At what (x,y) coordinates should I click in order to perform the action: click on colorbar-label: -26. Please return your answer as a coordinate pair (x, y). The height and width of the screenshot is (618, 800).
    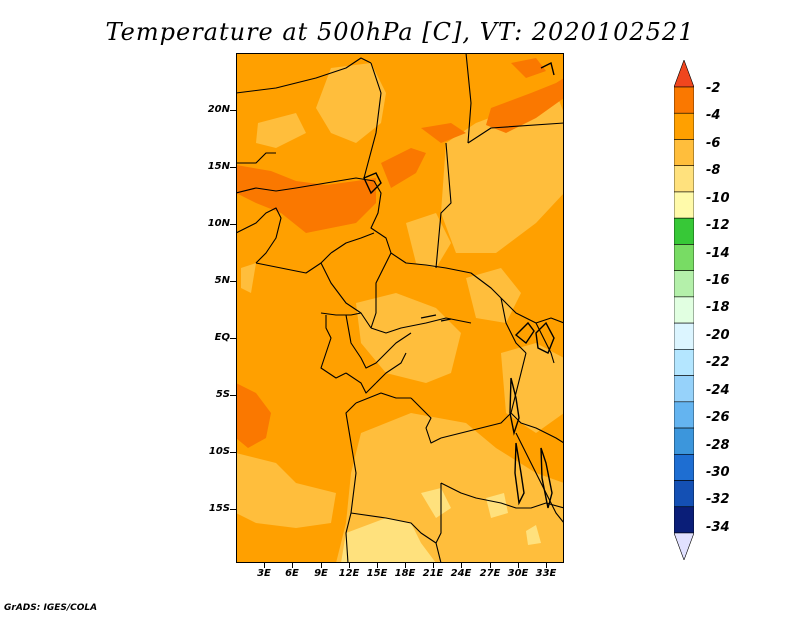
    Looking at the image, I should click on (718, 417).